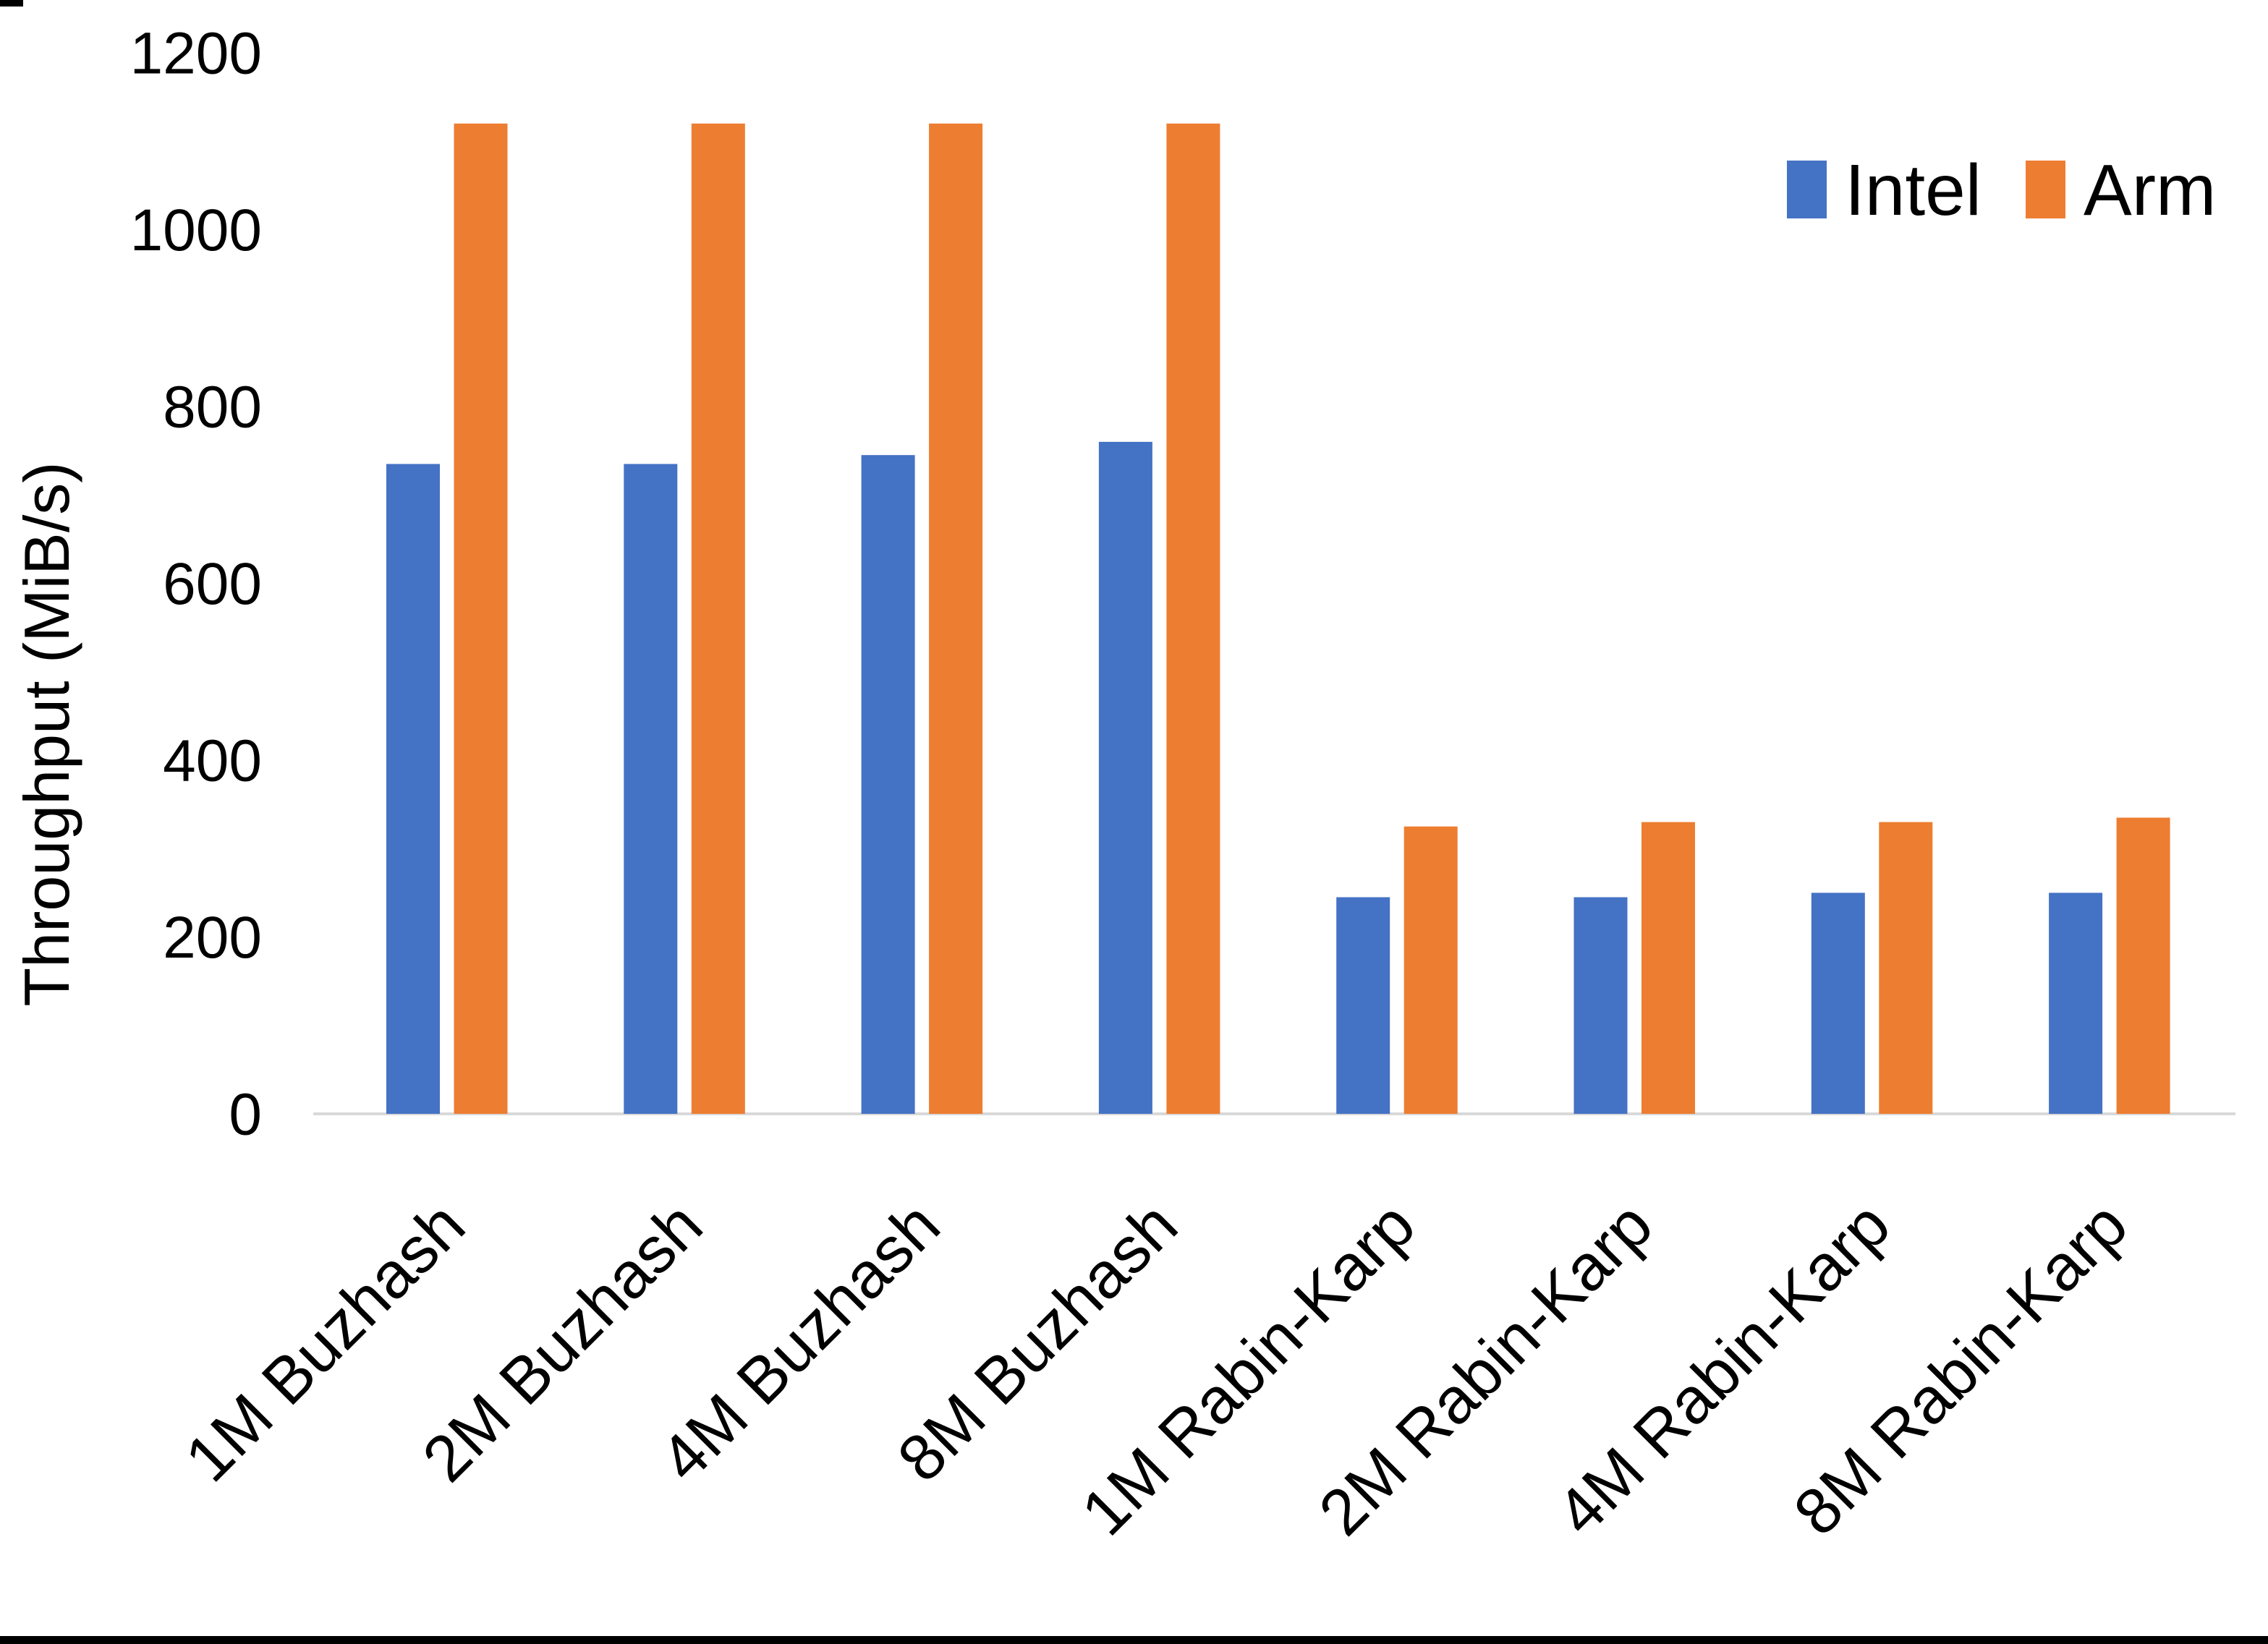 The height and width of the screenshot is (1644, 2268). Describe the element at coordinates (212, 938) in the screenshot. I see `y-tick-label-200: 200` at that location.